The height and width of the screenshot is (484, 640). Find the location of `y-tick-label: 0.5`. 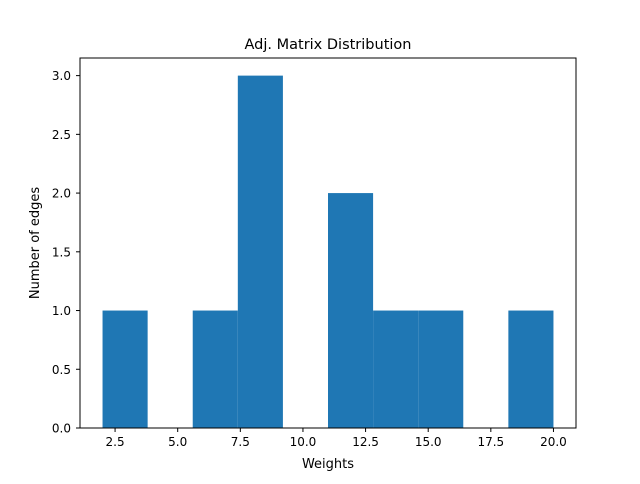

y-tick-label: 0.5 is located at coordinates (61, 370).